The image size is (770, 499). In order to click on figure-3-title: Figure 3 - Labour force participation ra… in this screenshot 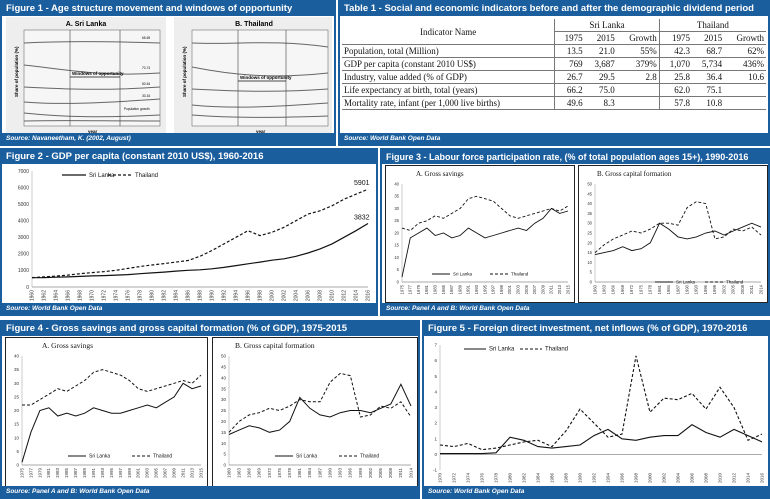, I will do `click(575, 157)`.